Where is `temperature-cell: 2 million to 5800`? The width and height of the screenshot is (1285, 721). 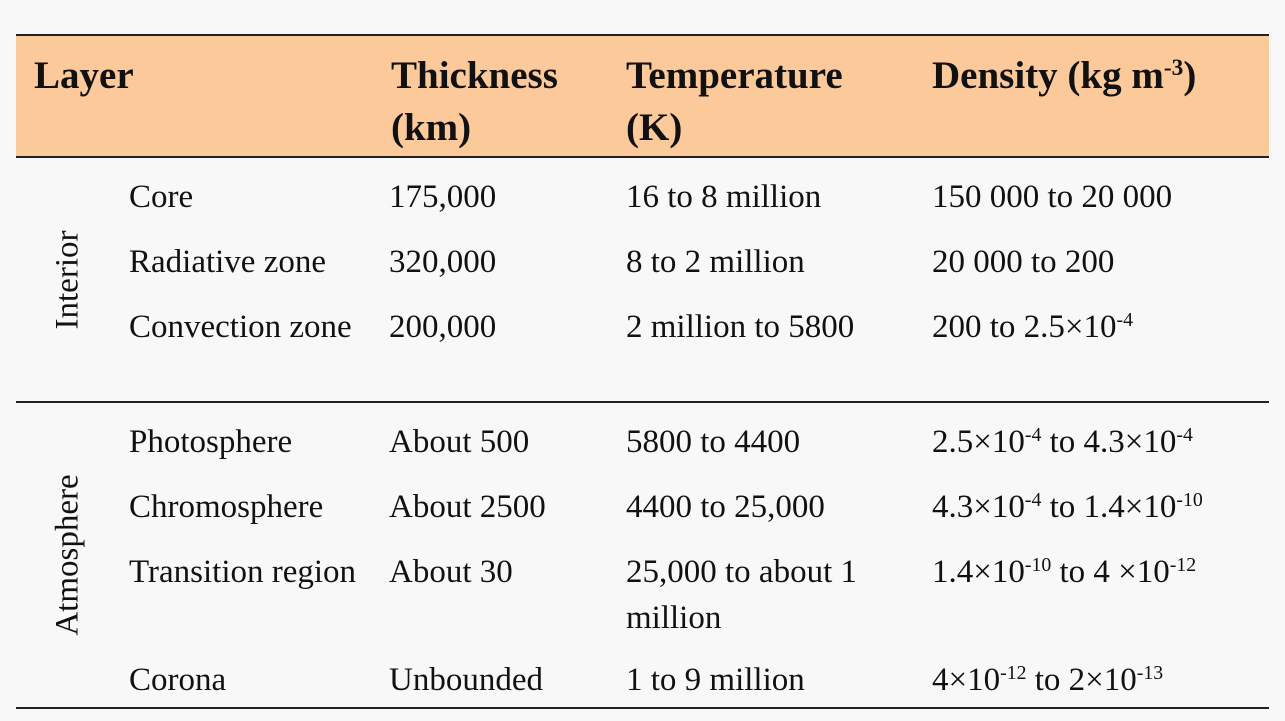 temperature-cell: 2 million to 5800 is located at coordinates (740, 327).